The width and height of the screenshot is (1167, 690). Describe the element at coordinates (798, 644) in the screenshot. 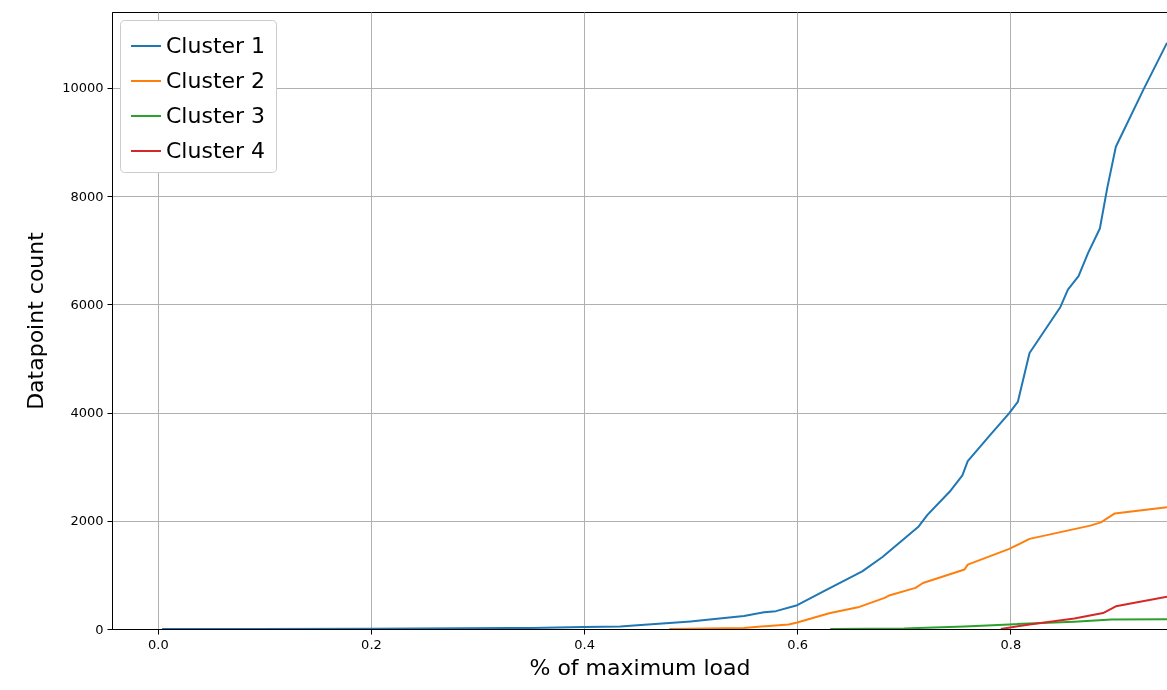

I see `x-tick-label: 0.6` at that location.